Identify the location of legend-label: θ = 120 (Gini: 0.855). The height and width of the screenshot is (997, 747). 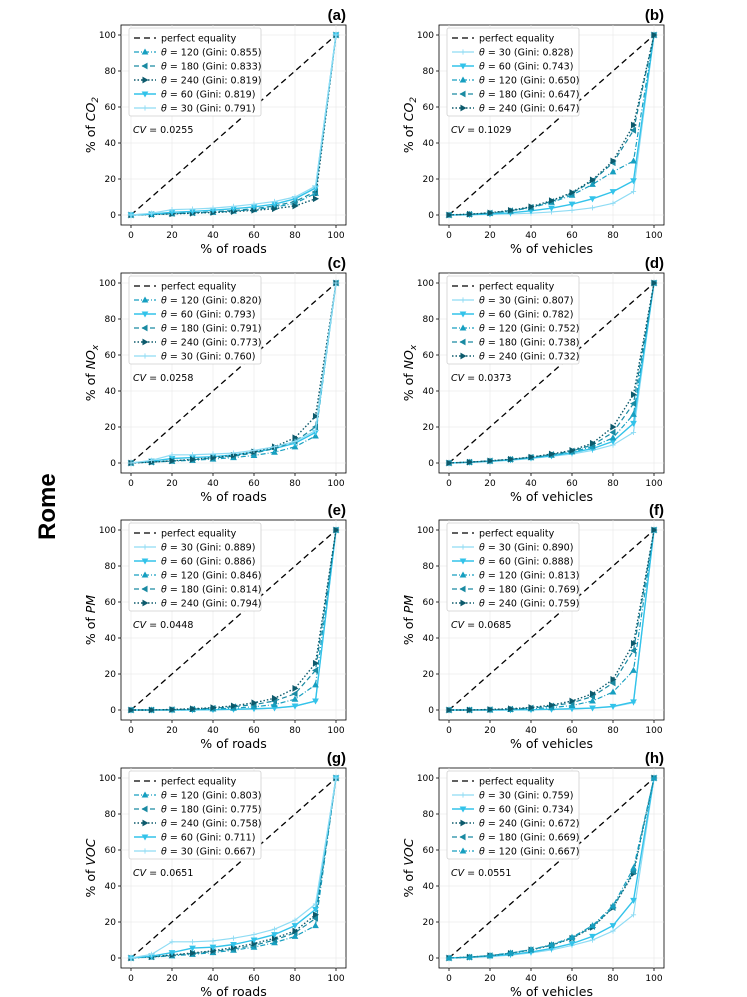
(211, 52).